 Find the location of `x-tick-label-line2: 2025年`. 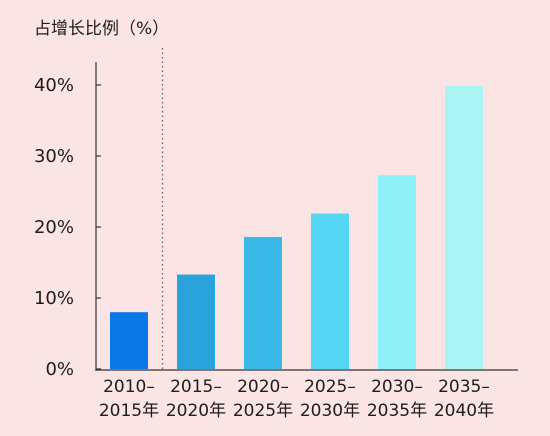

x-tick-label-line2: 2025年 is located at coordinates (263, 411).